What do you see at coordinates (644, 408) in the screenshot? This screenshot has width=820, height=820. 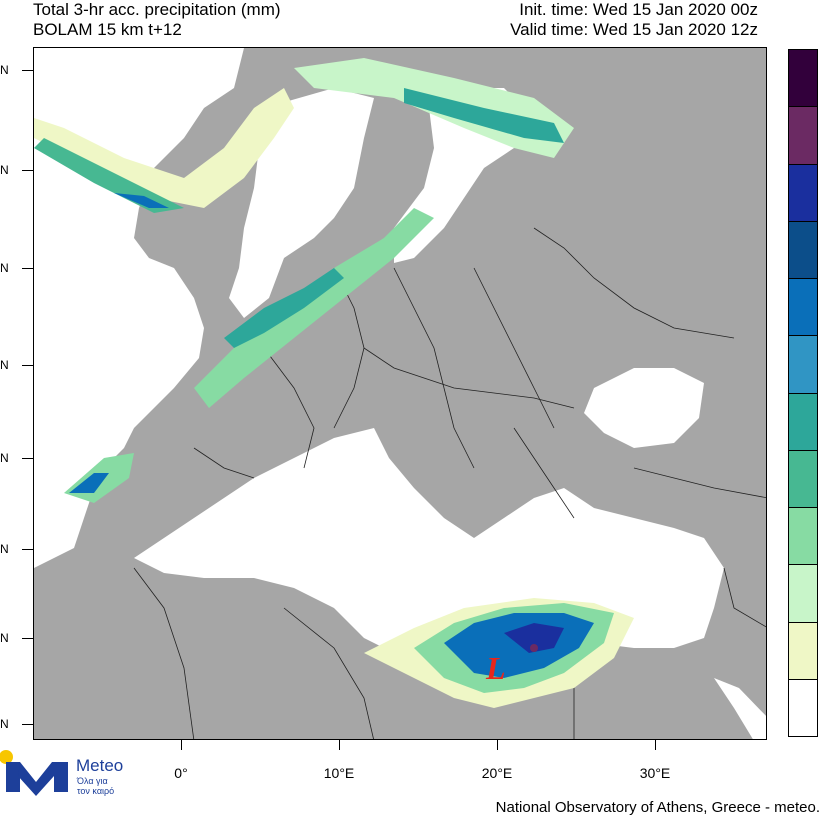 I see `black-sea` at bounding box center [644, 408].